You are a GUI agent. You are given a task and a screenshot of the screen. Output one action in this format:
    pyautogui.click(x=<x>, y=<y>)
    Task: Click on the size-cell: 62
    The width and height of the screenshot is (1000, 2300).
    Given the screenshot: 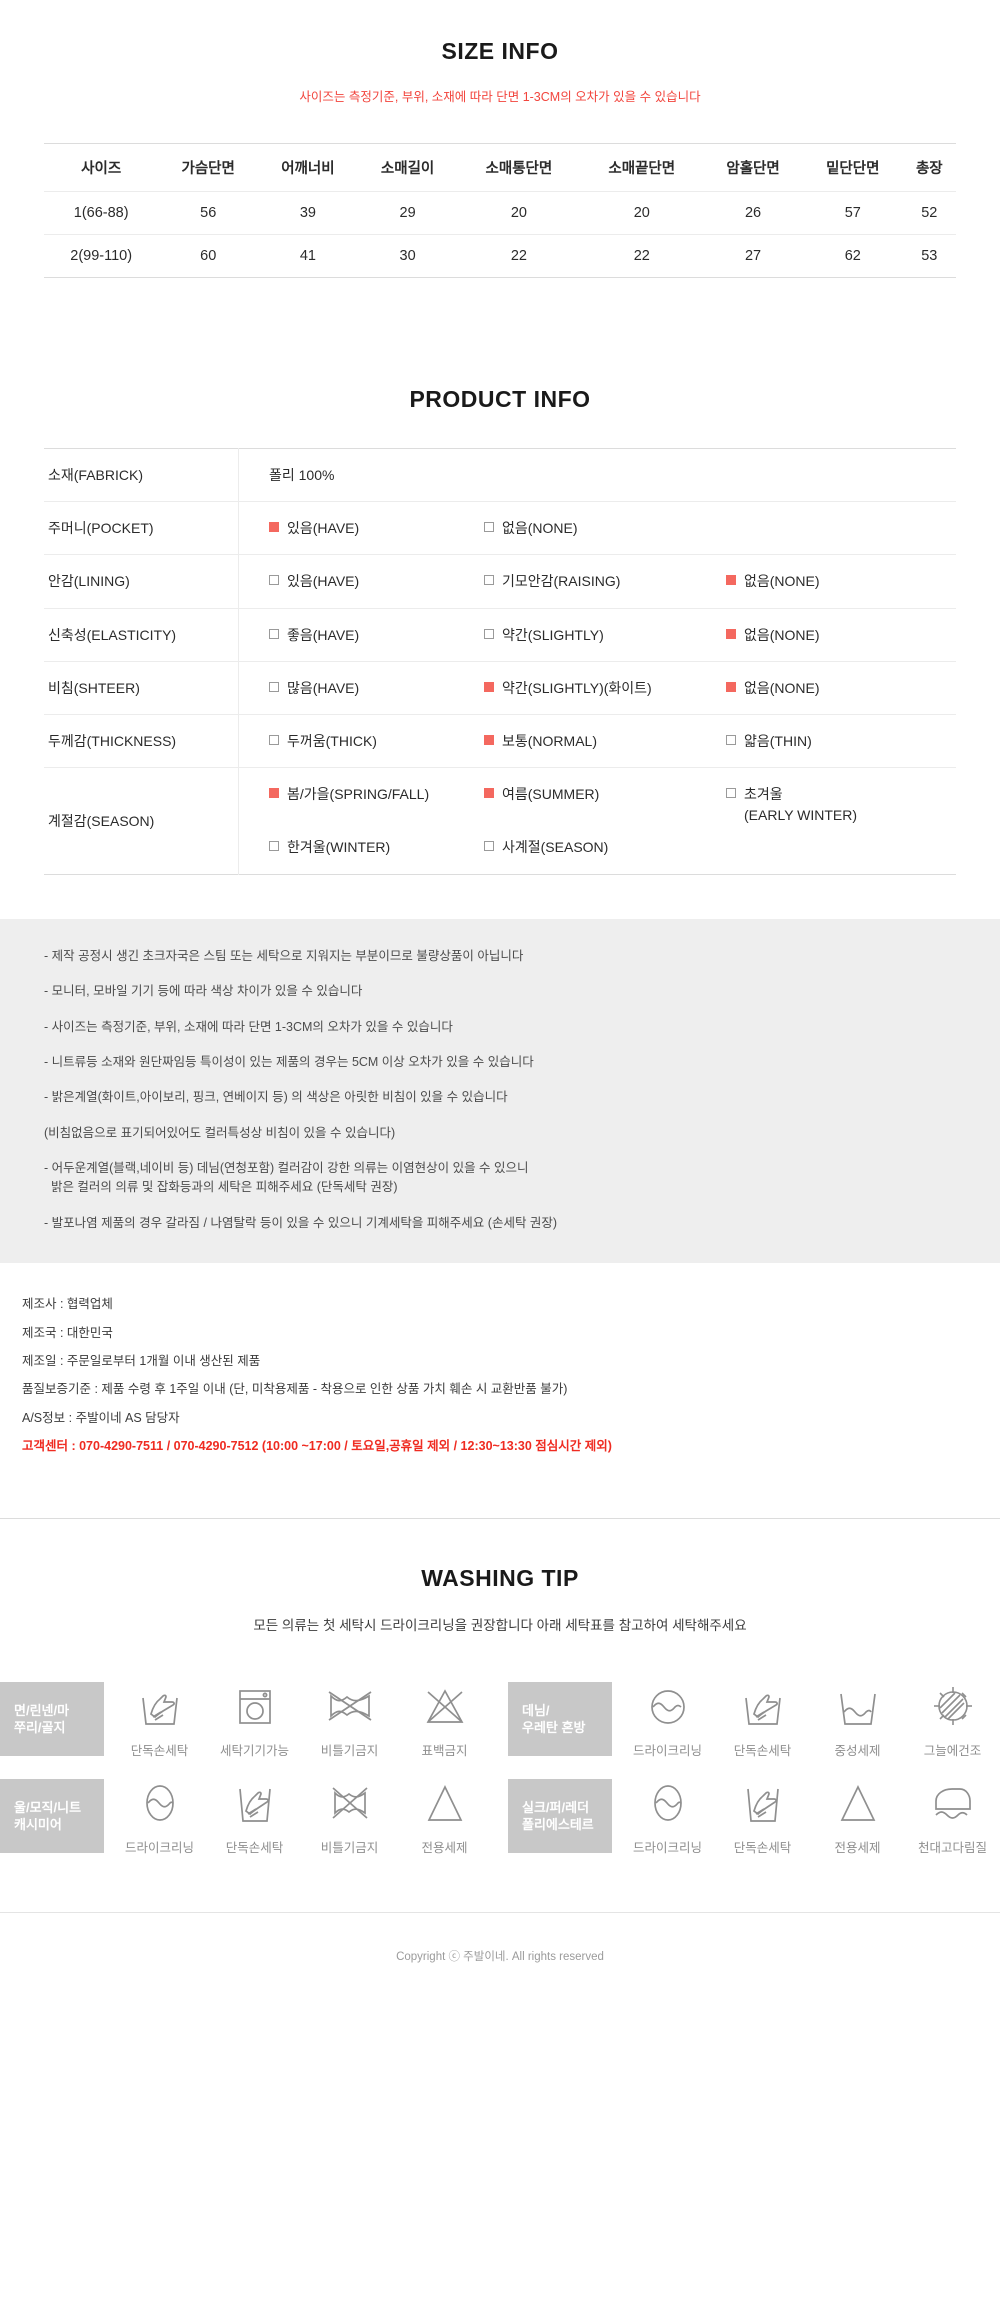 What is the action you would take?
    pyautogui.click(x=852, y=256)
    